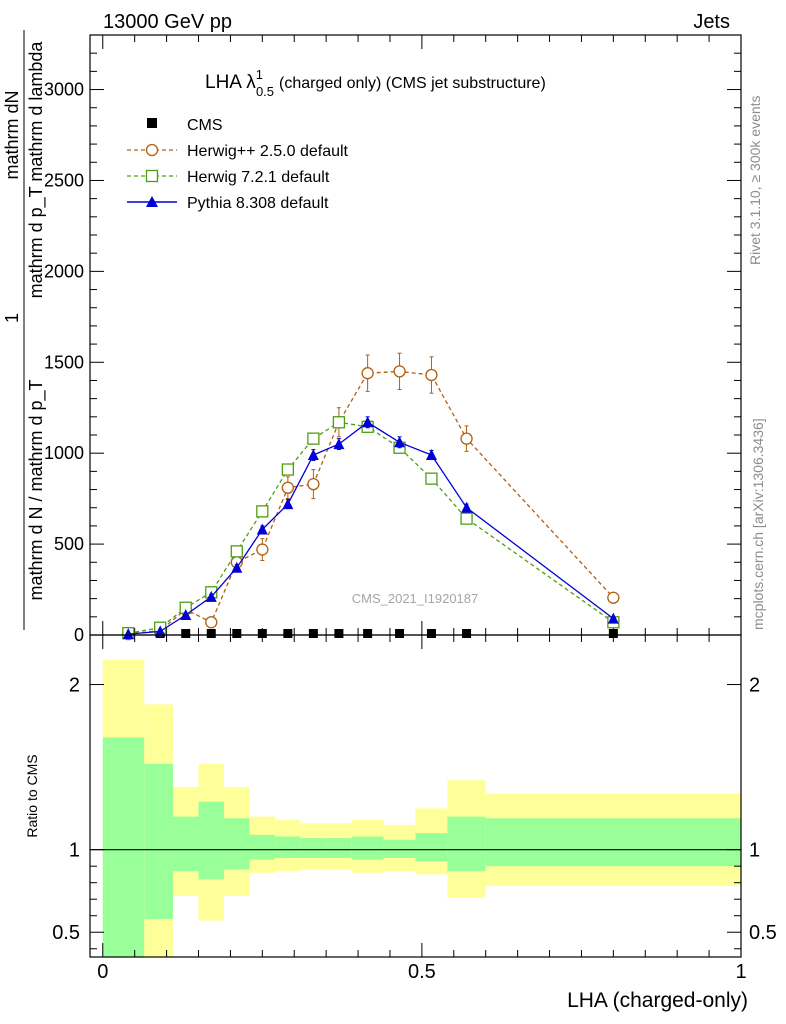 The image size is (786, 1024). I want to click on legend-label-cms: CMS, so click(205, 125).